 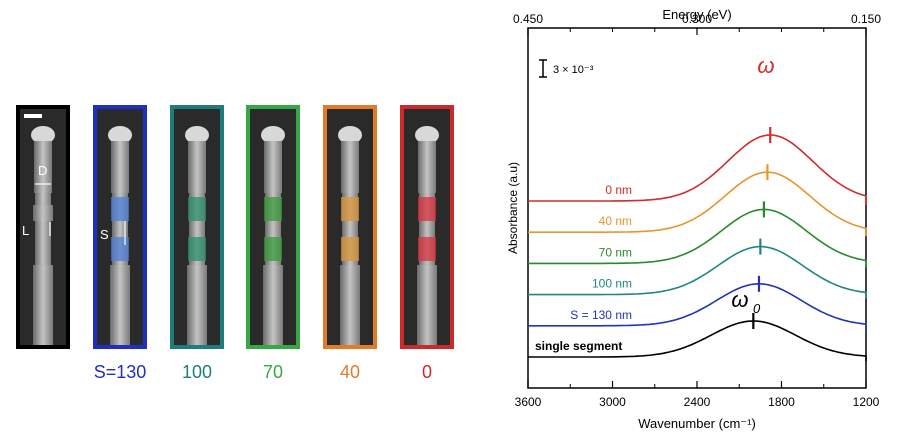 I want to click on nanopillar-image: S, so click(x=120, y=227).